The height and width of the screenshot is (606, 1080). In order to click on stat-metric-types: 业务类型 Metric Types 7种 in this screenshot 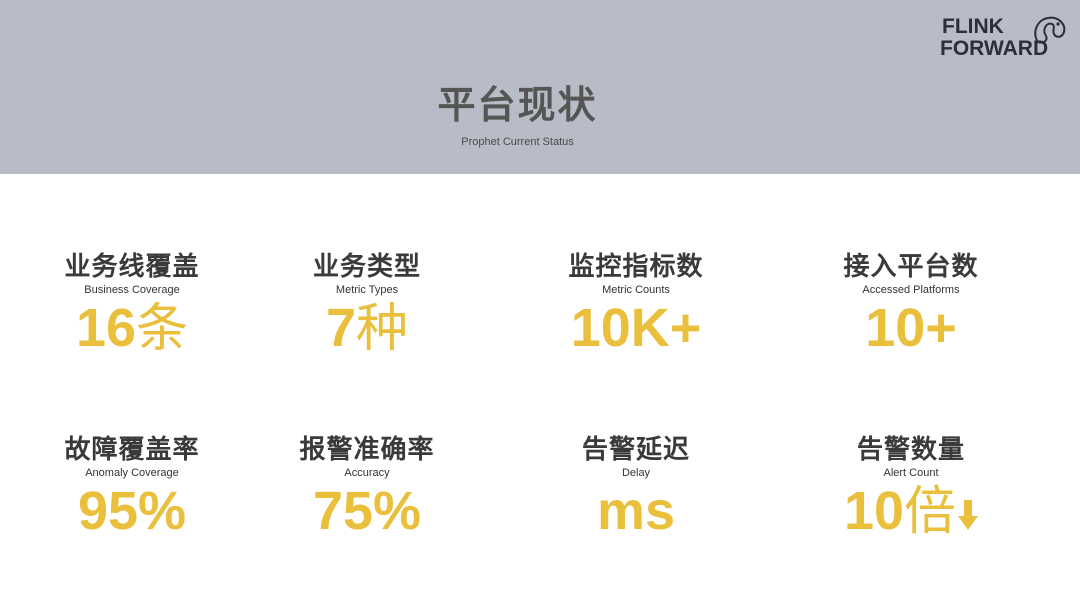, I will do `click(367, 305)`.